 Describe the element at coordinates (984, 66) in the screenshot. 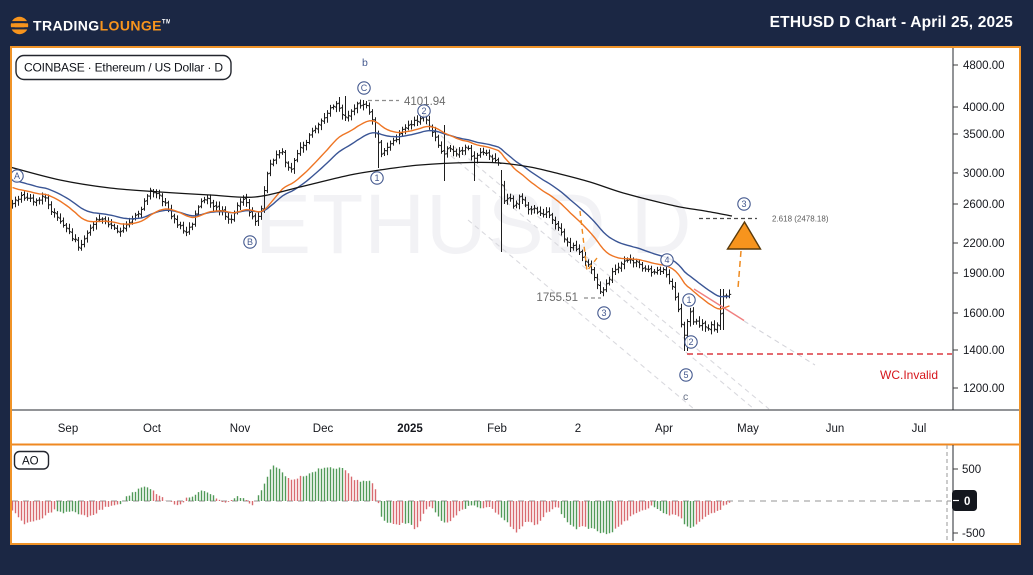

I see `svg-text: 4800.00` at that location.